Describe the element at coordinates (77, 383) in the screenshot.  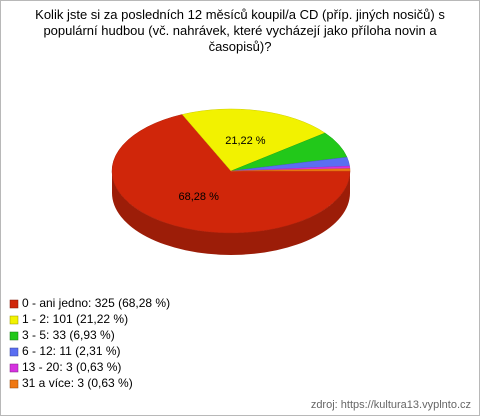
I see `legend-label: 31 a více: 3 (0,63 %)` at that location.